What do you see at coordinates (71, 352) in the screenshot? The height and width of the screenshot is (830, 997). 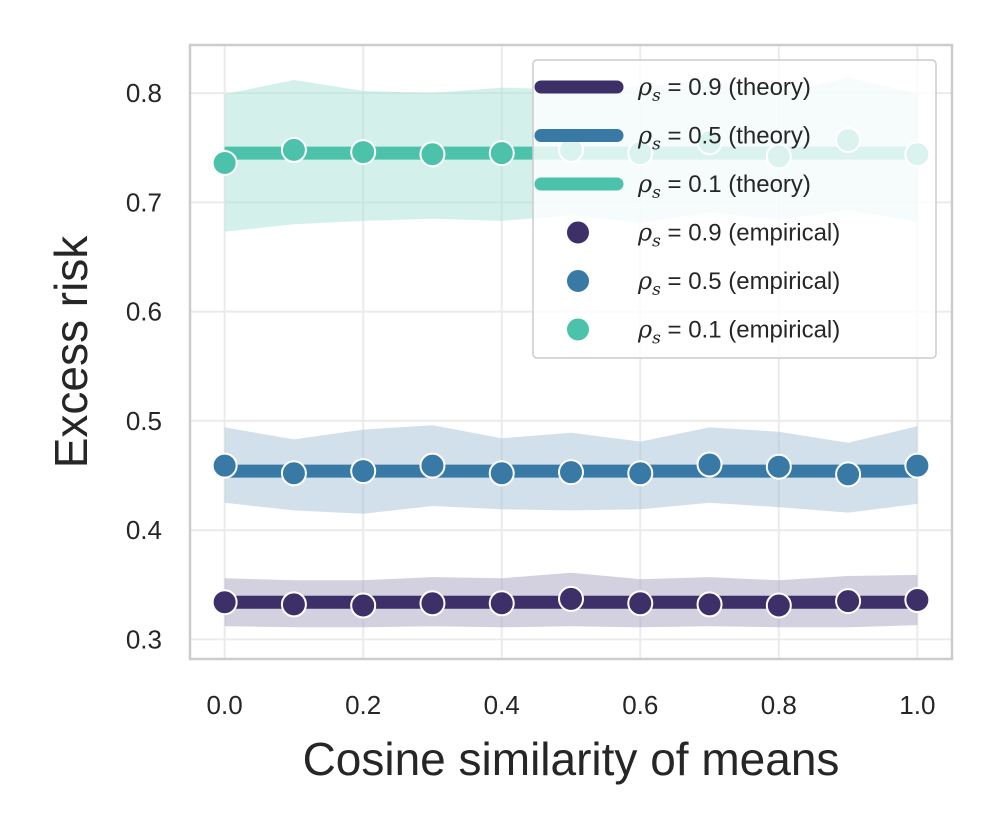 I see `y-axis-label: Excess risk` at bounding box center [71, 352].